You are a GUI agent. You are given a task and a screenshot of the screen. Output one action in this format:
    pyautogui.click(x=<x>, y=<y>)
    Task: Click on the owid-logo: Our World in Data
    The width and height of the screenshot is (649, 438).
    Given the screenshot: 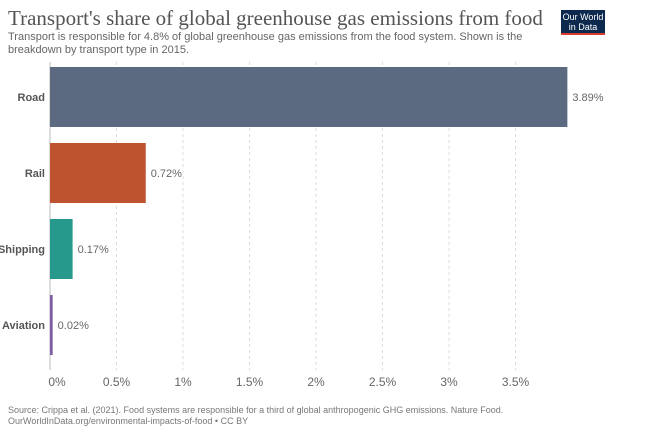 What is the action you would take?
    pyautogui.click(x=583, y=22)
    